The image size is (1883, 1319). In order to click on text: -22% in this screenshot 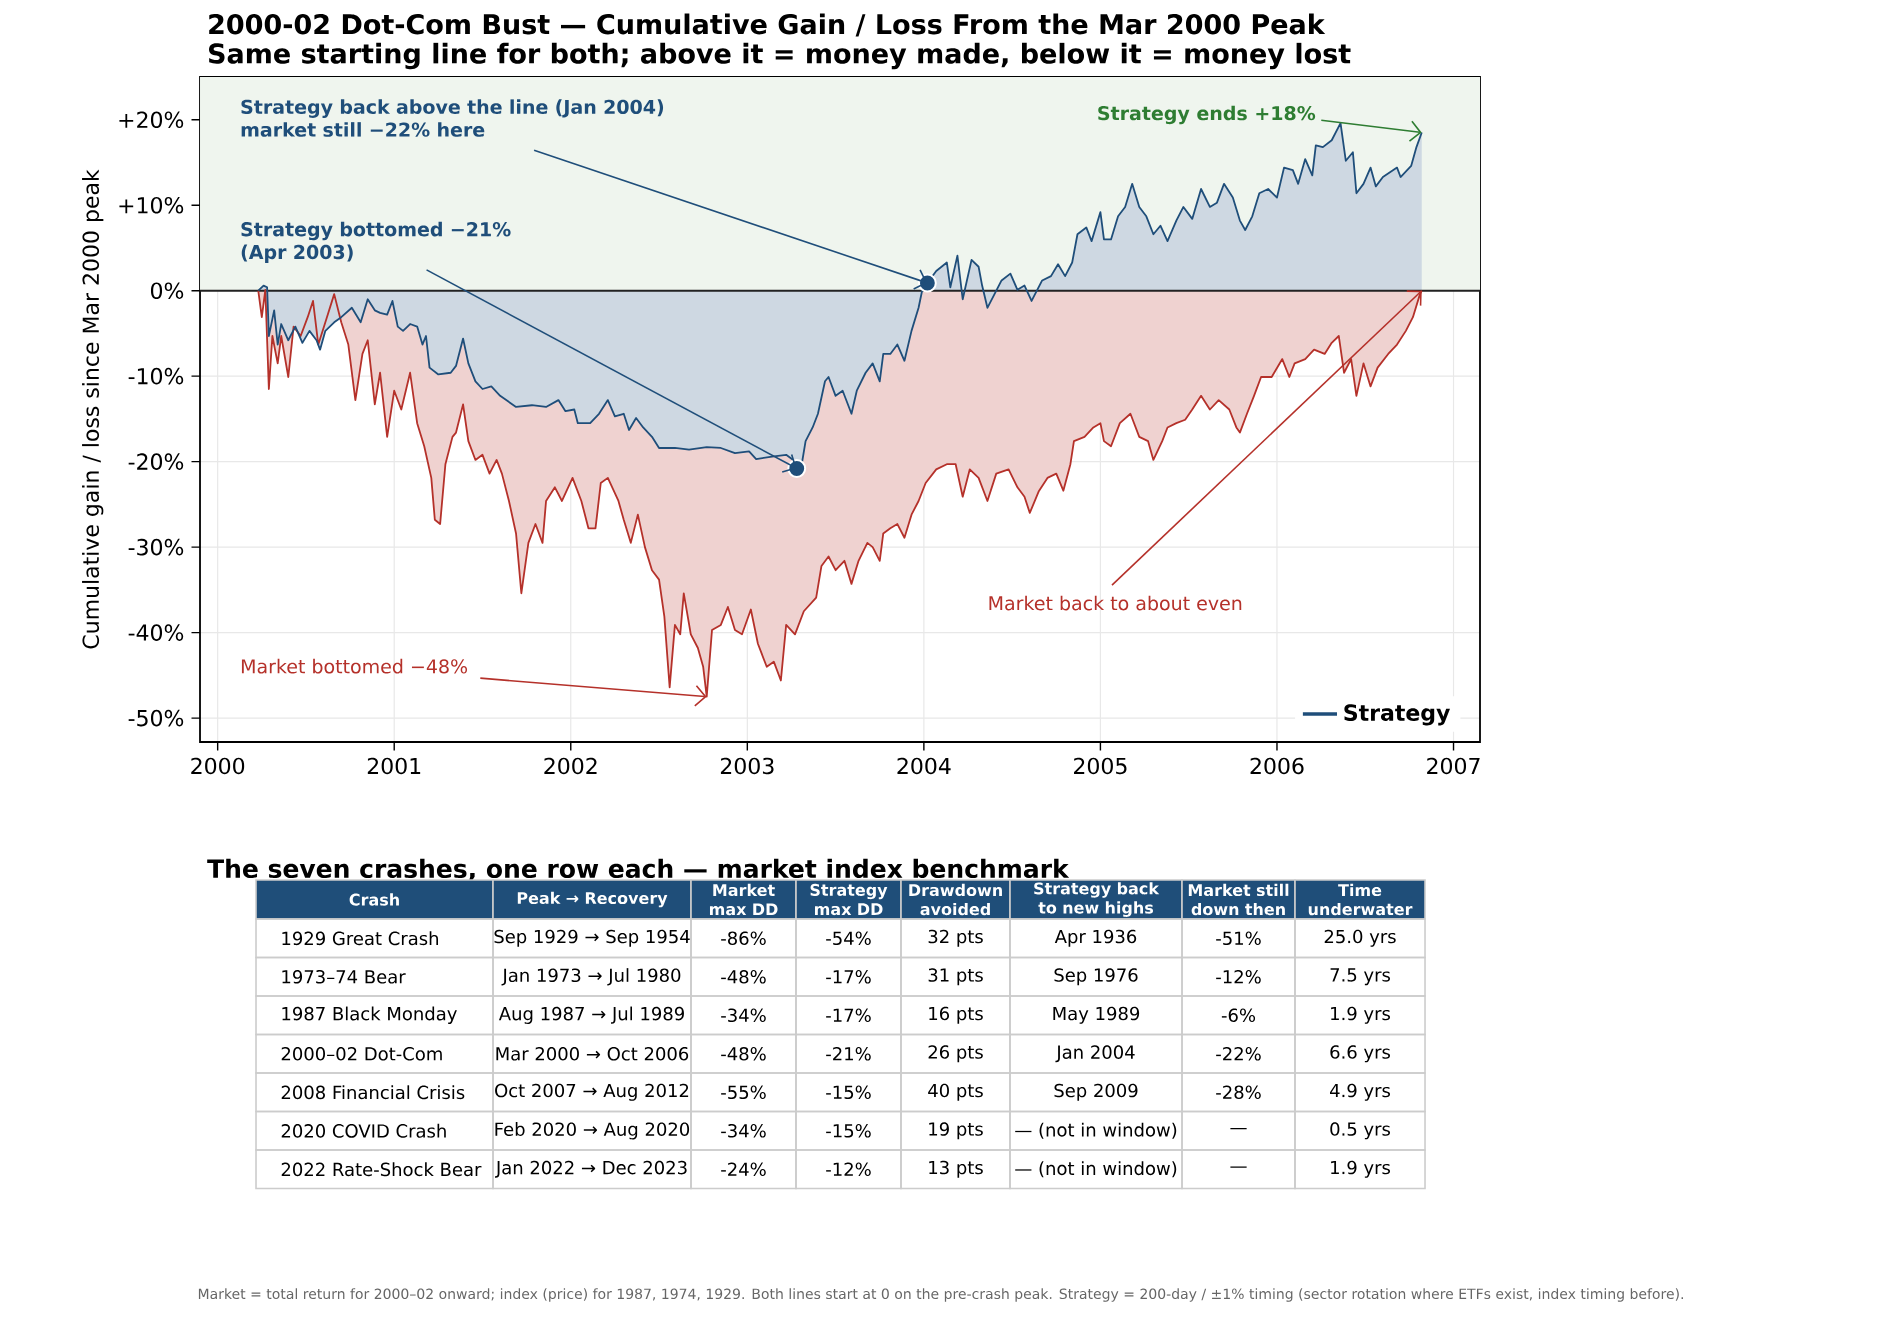, I will do `click(1238, 1053)`.